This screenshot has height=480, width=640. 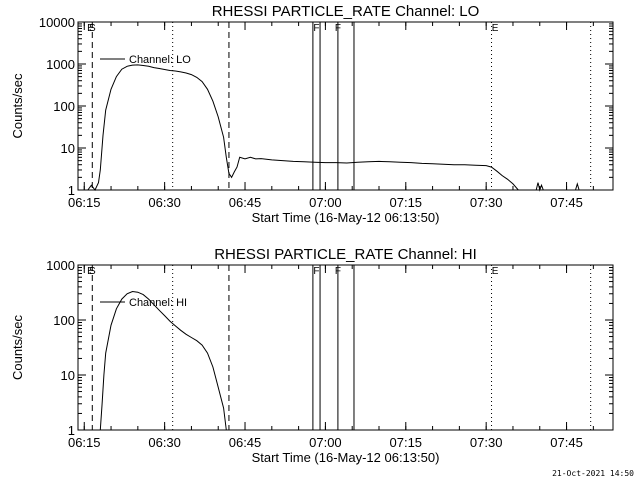 What do you see at coordinates (57, 22) in the screenshot?
I see `y-tick-label: 10000` at bounding box center [57, 22].